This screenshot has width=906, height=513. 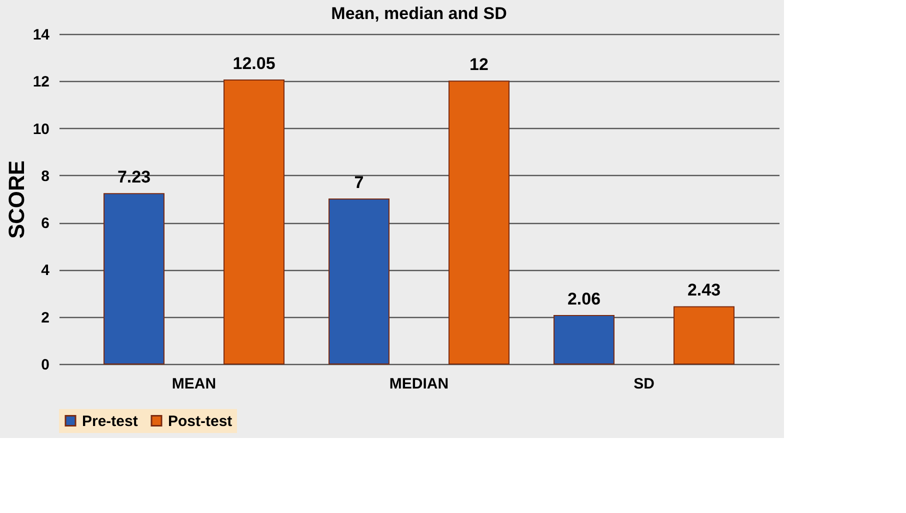 What do you see at coordinates (254, 63) in the screenshot?
I see `data-label: 12.05` at bounding box center [254, 63].